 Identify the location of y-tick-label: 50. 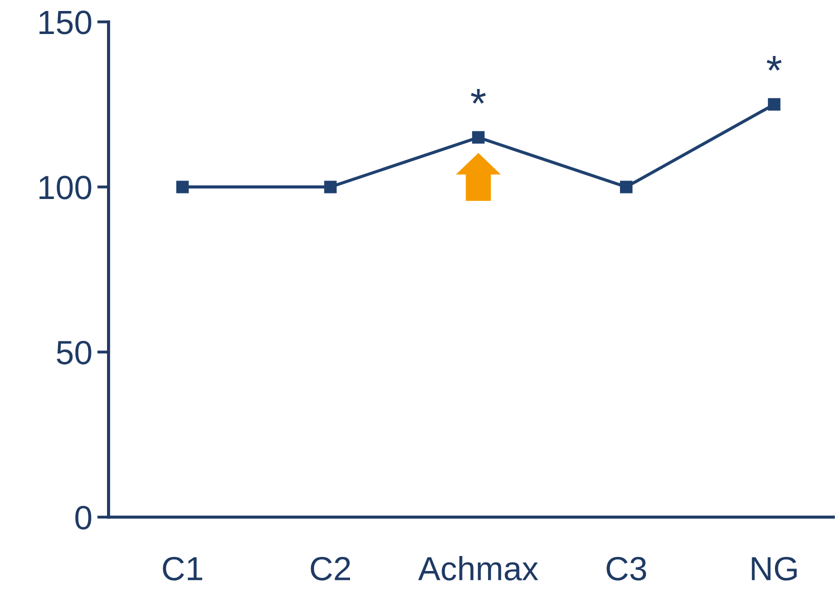
(74, 352).